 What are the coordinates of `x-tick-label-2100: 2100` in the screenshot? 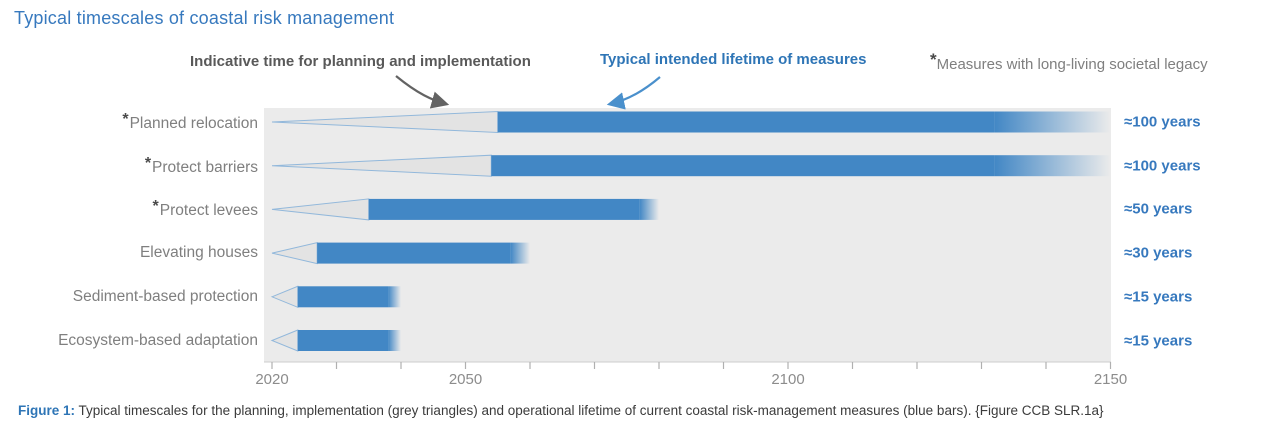 It's located at (788, 379).